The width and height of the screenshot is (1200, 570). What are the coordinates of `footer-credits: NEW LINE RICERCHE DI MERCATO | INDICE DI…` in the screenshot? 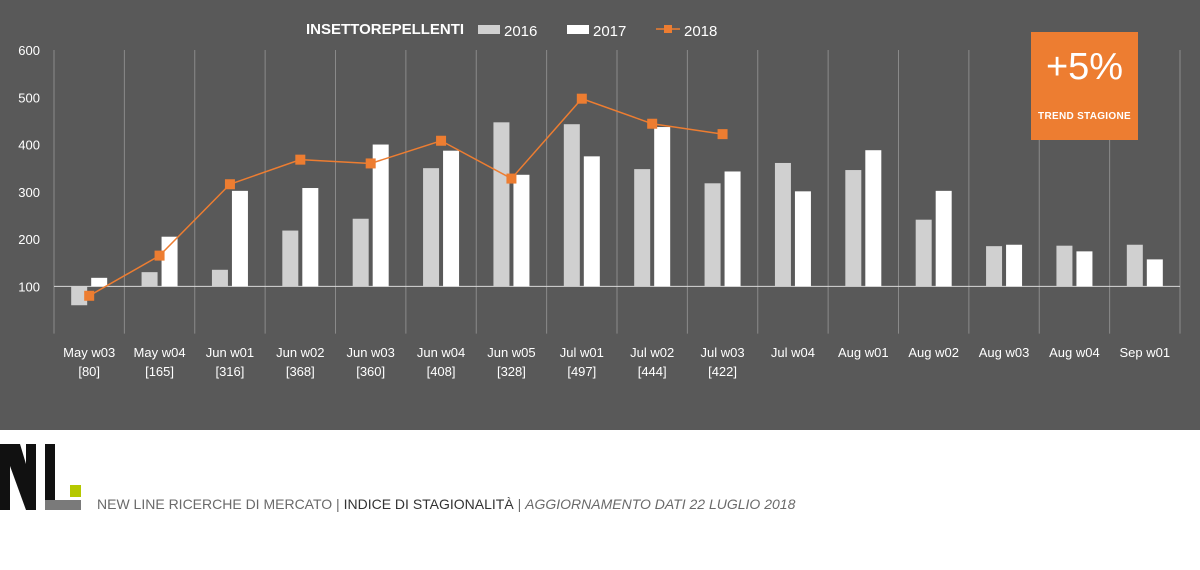 It's located at (446, 504).